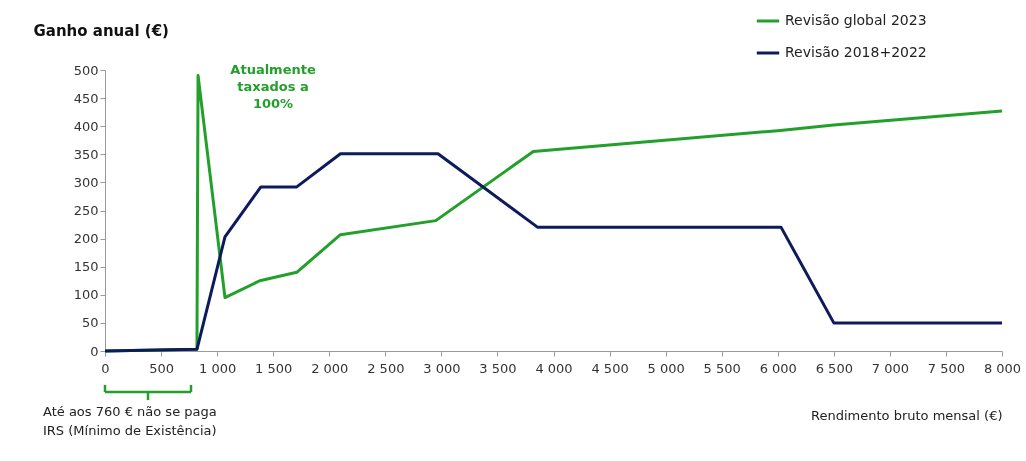  What do you see at coordinates (101, 30) in the screenshot?
I see `y-axis-title: Ganho anual (€)` at bounding box center [101, 30].